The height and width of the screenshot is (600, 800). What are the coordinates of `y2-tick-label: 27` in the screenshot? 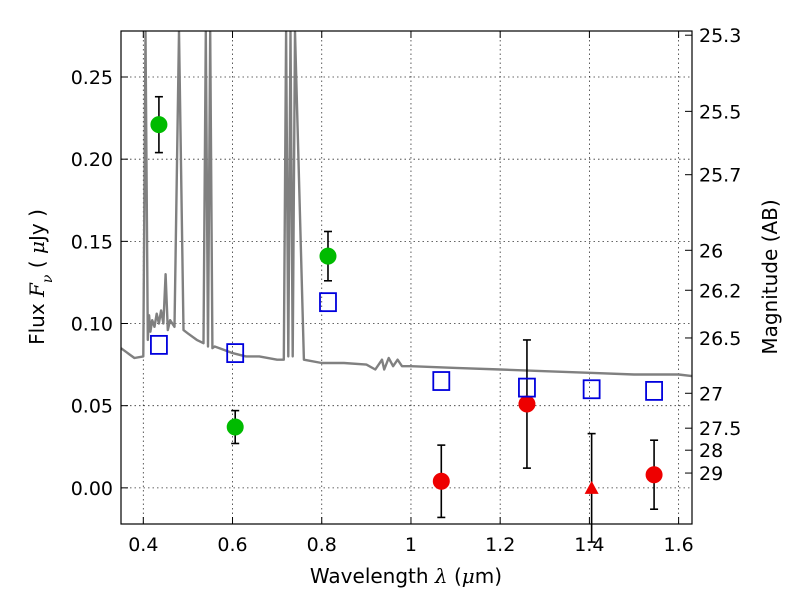 It's located at (711, 394).